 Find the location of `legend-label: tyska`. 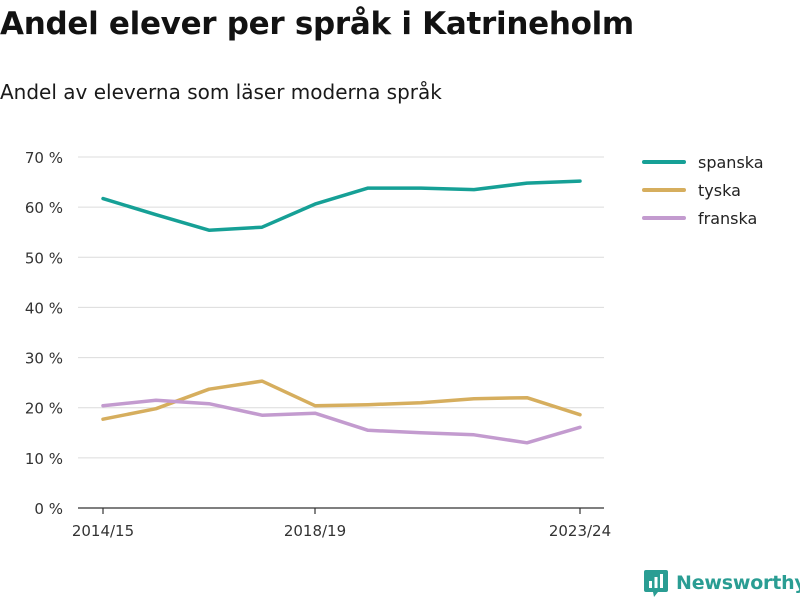

legend-label: tyska is located at coordinates (719, 190).